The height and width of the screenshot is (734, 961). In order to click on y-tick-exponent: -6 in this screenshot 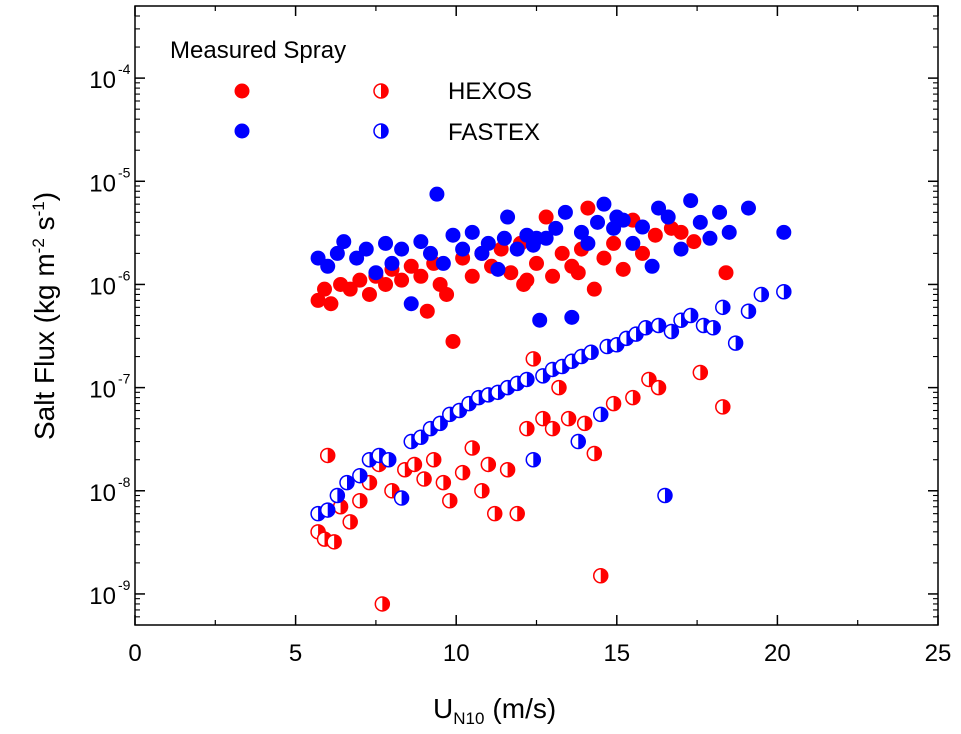, I will do `click(124, 275)`.